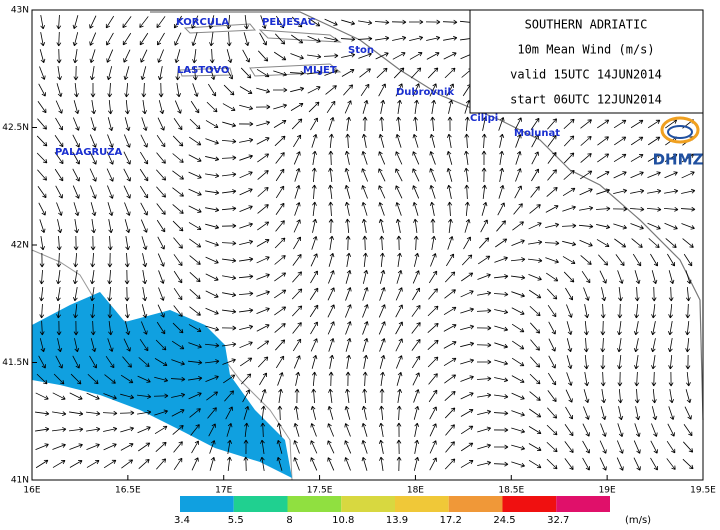 Image resolution: width=720 pixels, height=530 pixels. What do you see at coordinates (320, 491) in the screenshot?
I see `lon-tick-label: 17.5E` at bounding box center [320, 491].